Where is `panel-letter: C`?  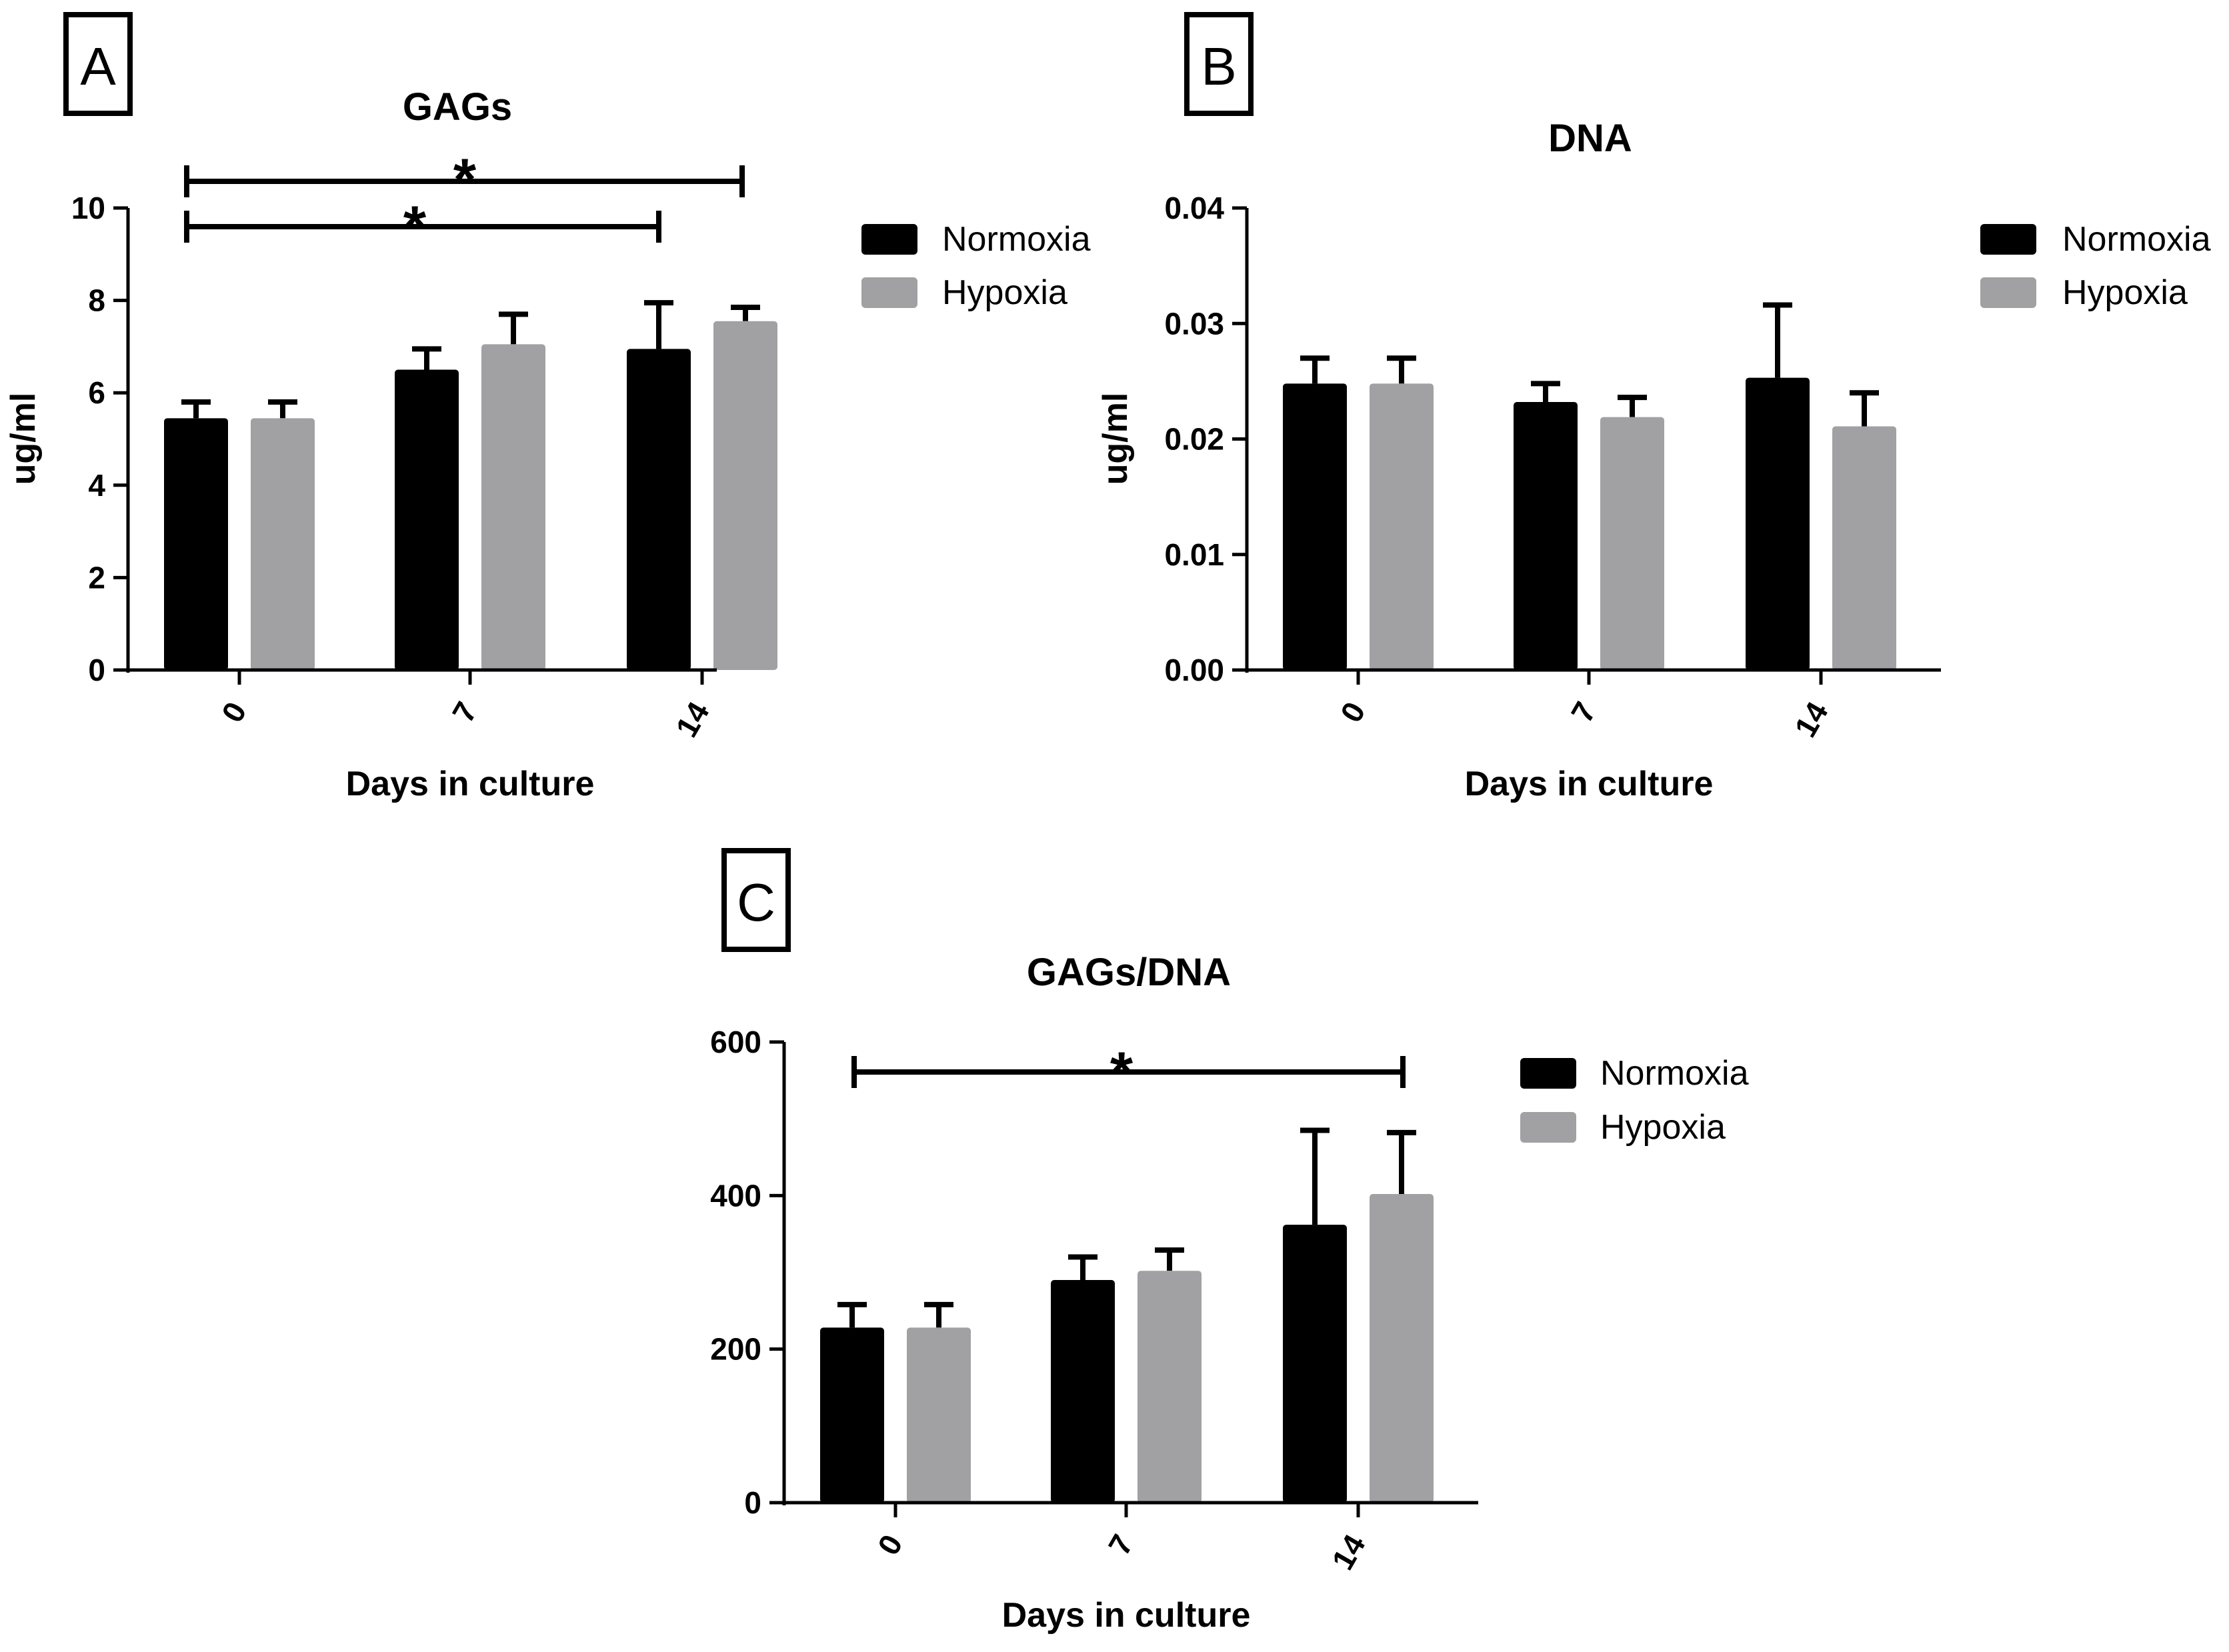
panel-letter: C is located at coordinates (756, 902).